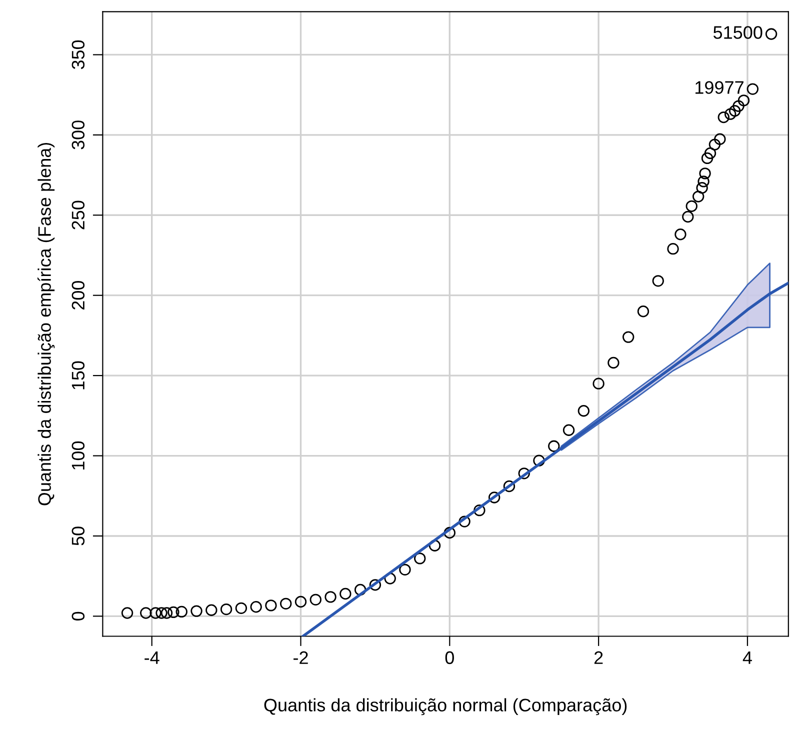  What do you see at coordinates (78, 55) in the screenshot?
I see `y-tick-label: 350` at bounding box center [78, 55].